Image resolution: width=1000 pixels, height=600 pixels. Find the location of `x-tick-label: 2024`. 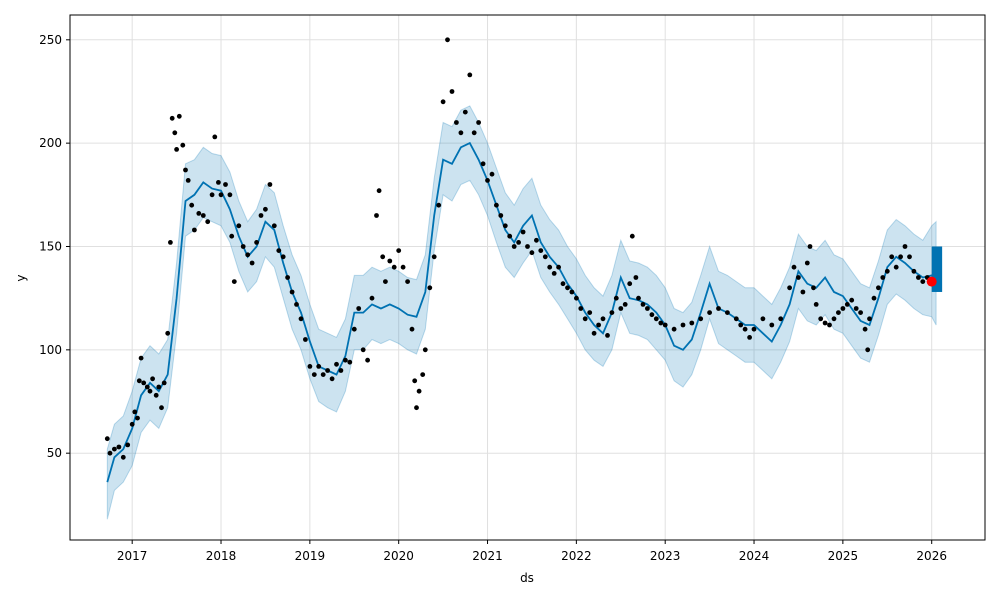

x-tick-label: 2024 is located at coordinates (754, 556).